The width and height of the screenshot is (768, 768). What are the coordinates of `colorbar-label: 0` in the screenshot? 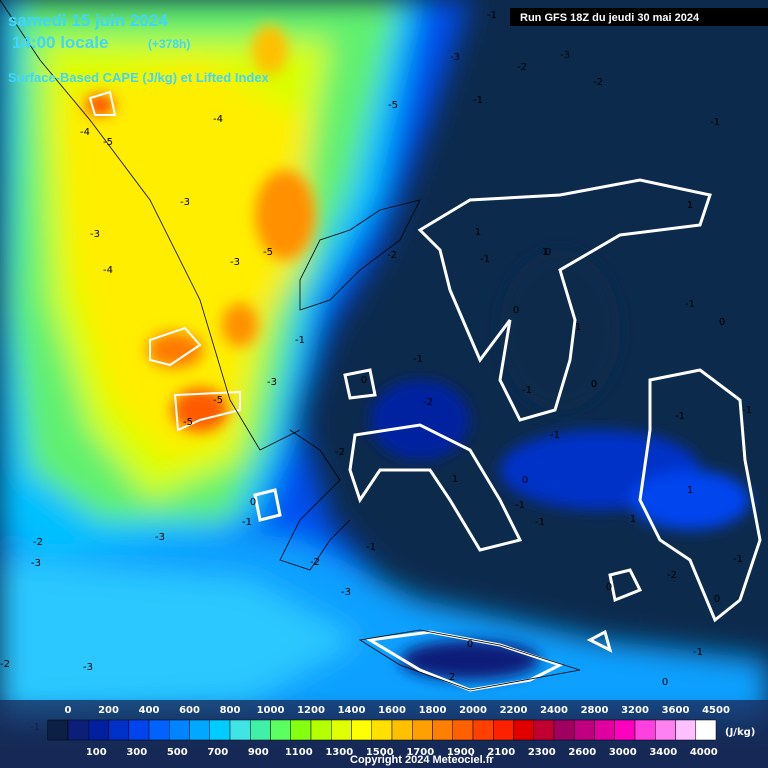 It's located at (68, 710).